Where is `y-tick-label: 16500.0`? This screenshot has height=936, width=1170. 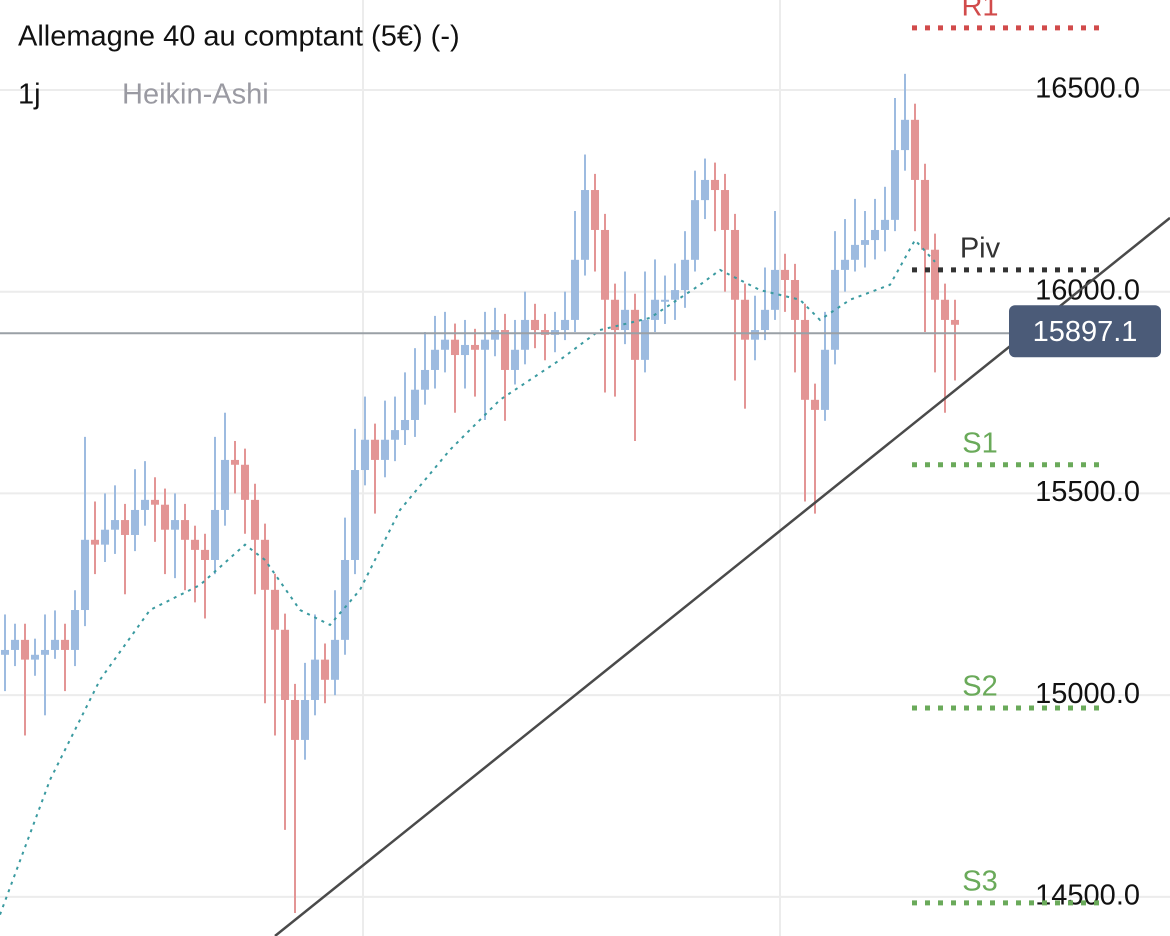 y-tick-label: 16500.0 is located at coordinates (1087, 89).